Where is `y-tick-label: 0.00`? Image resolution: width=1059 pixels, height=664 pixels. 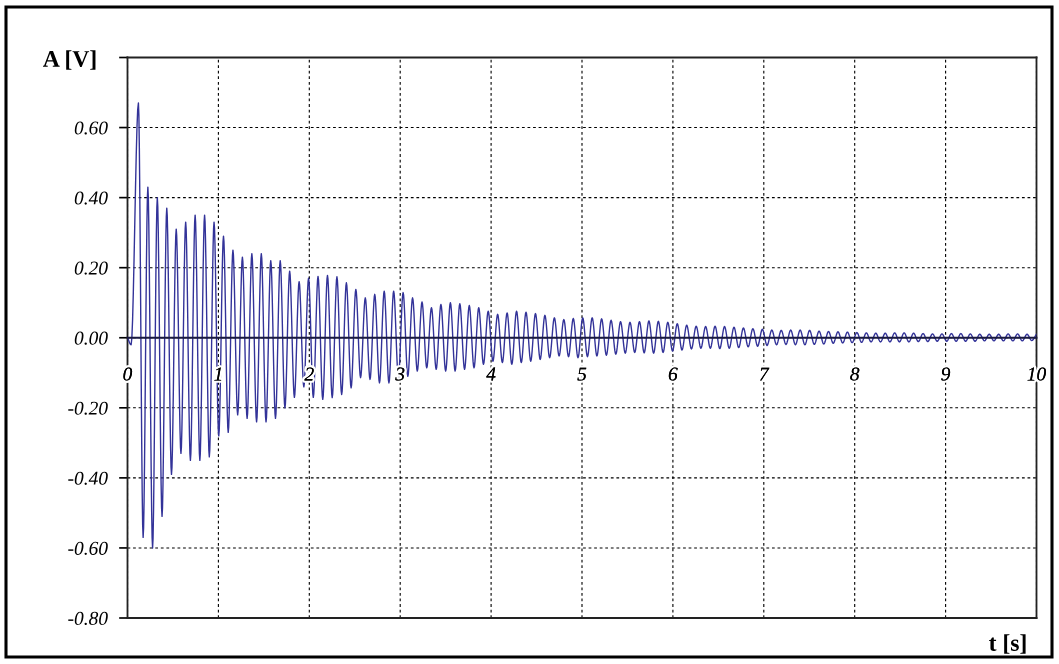
y-tick-label: 0.00 is located at coordinates (91, 338).